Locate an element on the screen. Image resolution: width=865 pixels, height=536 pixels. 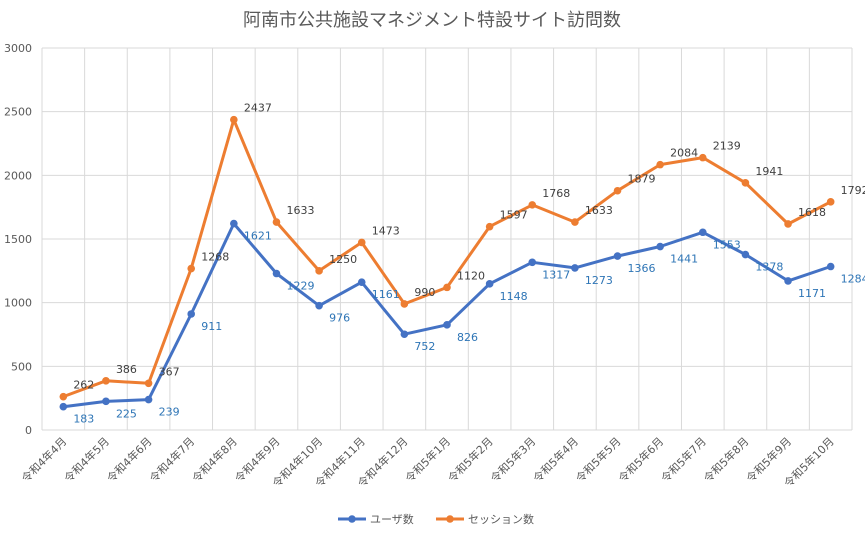
data-label: 1768 is located at coordinates (556, 193).